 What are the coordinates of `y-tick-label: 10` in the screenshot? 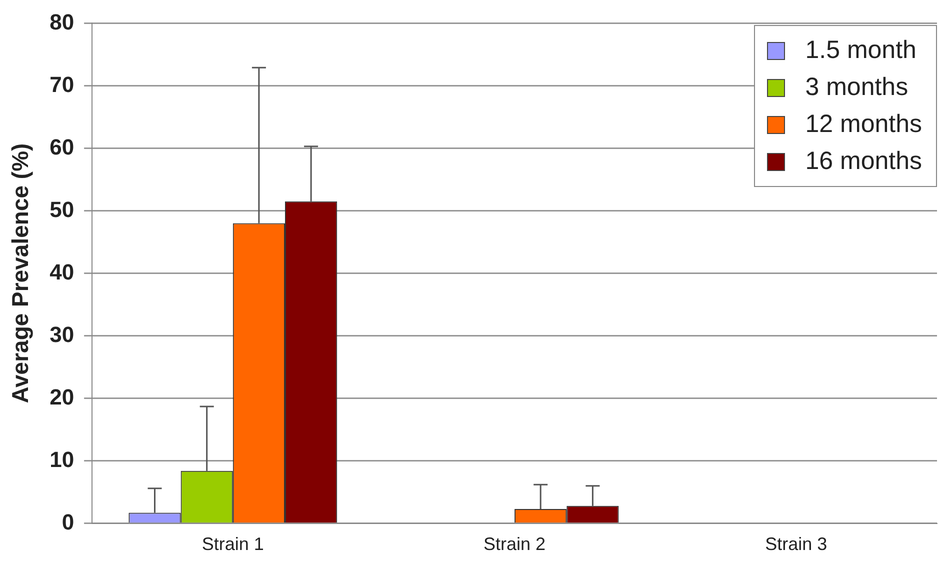 It's located at (62, 459).